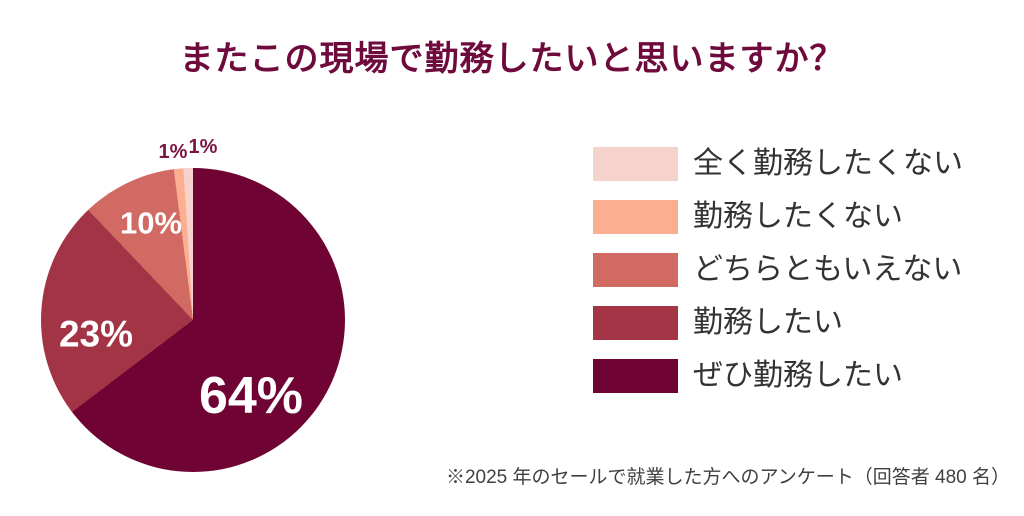  What do you see at coordinates (203, 147) in the screenshot?
I see `slice-label-4: 1%` at bounding box center [203, 147].